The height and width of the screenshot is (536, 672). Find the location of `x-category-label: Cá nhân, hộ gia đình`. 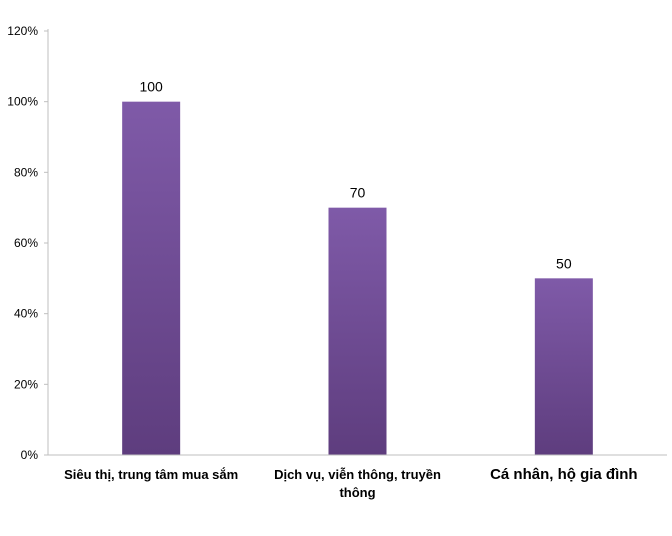

x-category-label: Cá nhân, hộ gia đình is located at coordinates (564, 474).